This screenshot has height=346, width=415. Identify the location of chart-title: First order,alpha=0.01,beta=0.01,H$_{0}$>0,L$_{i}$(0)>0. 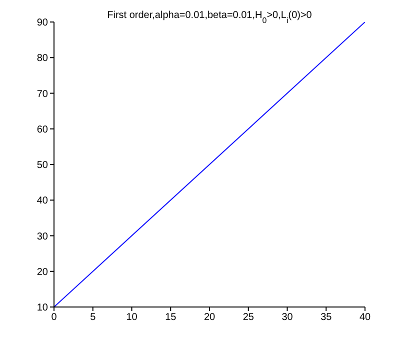
(209, 17).